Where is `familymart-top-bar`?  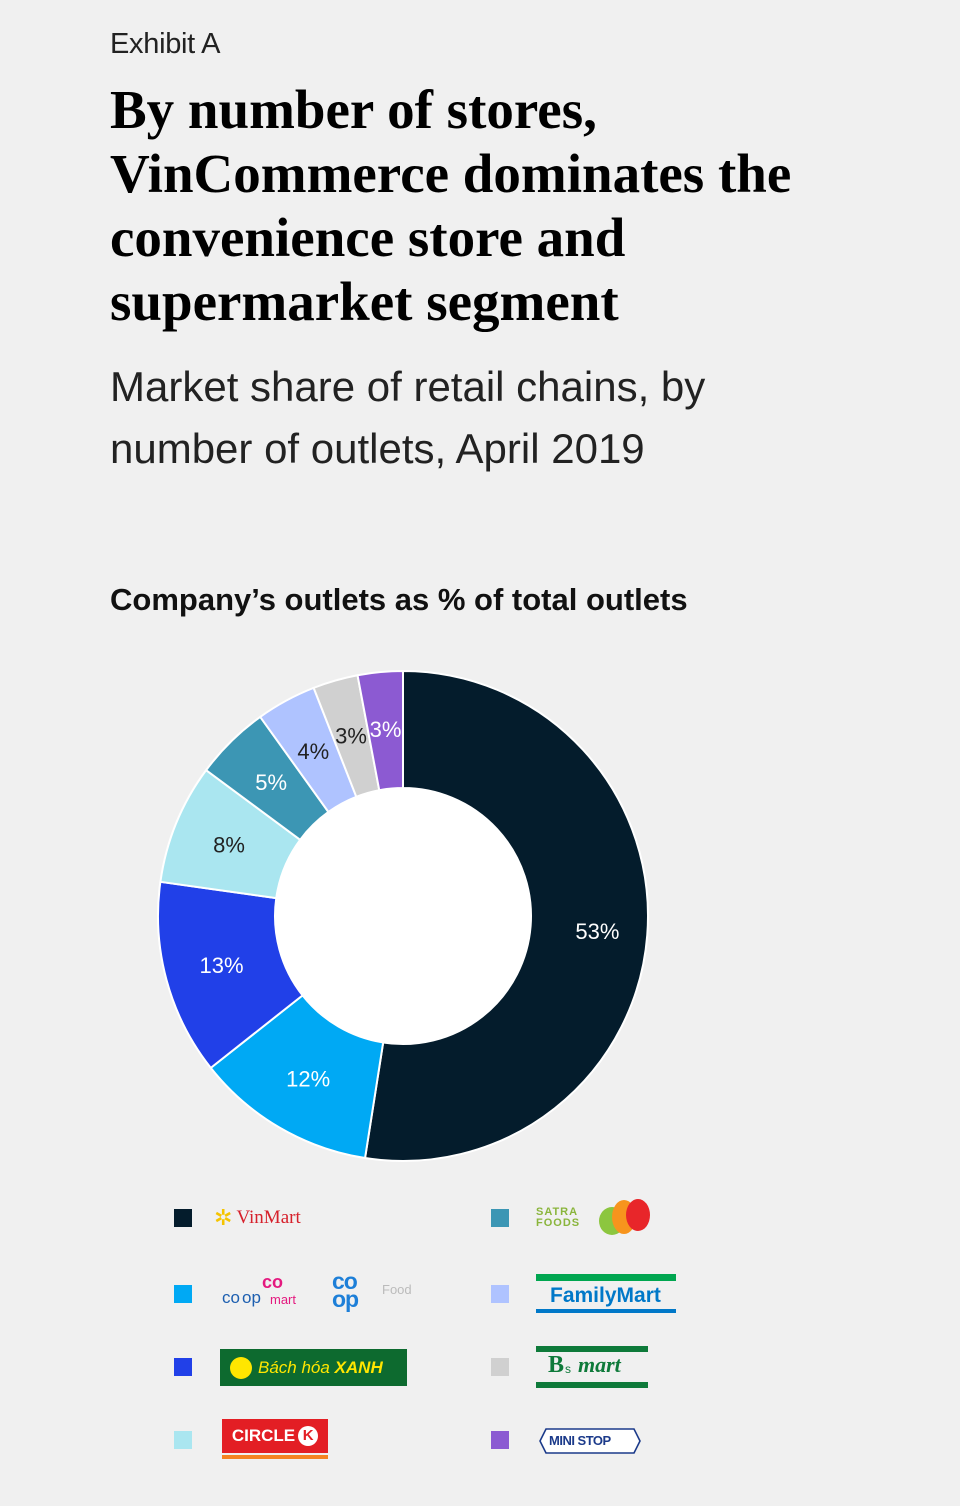
familymart-top-bar is located at coordinates (606, 1277).